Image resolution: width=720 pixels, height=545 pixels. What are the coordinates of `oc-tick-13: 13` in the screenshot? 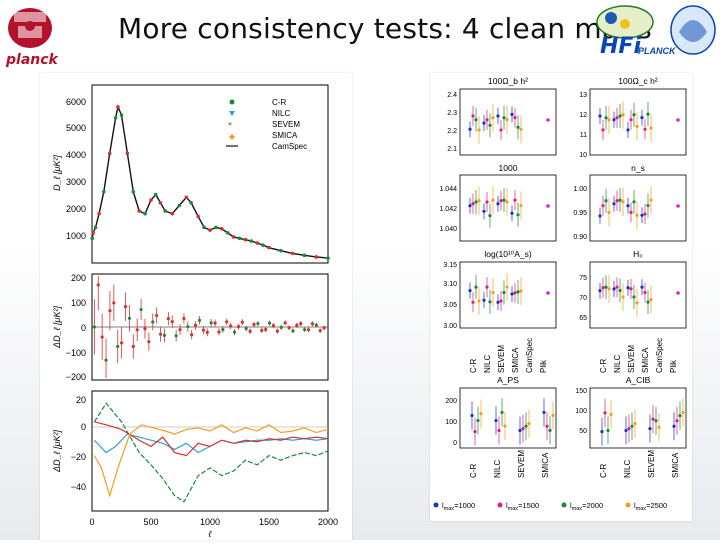 It's located at (583, 95).